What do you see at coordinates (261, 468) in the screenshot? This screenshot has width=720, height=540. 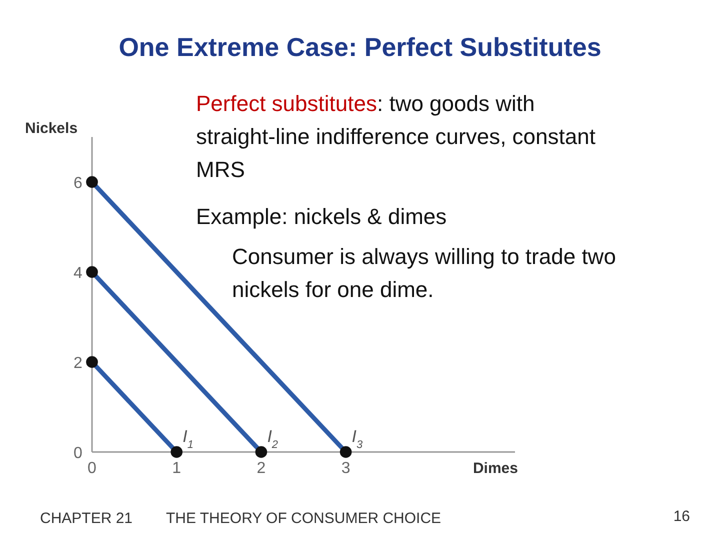 I see `x-tick-label: 2` at bounding box center [261, 468].